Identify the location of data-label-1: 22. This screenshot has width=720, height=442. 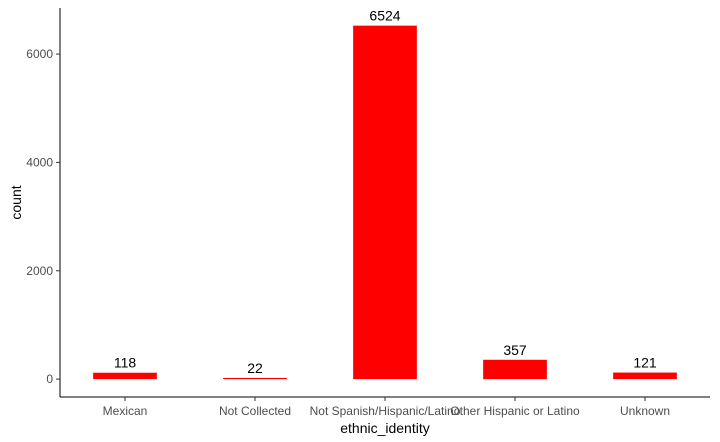
(255, 368).